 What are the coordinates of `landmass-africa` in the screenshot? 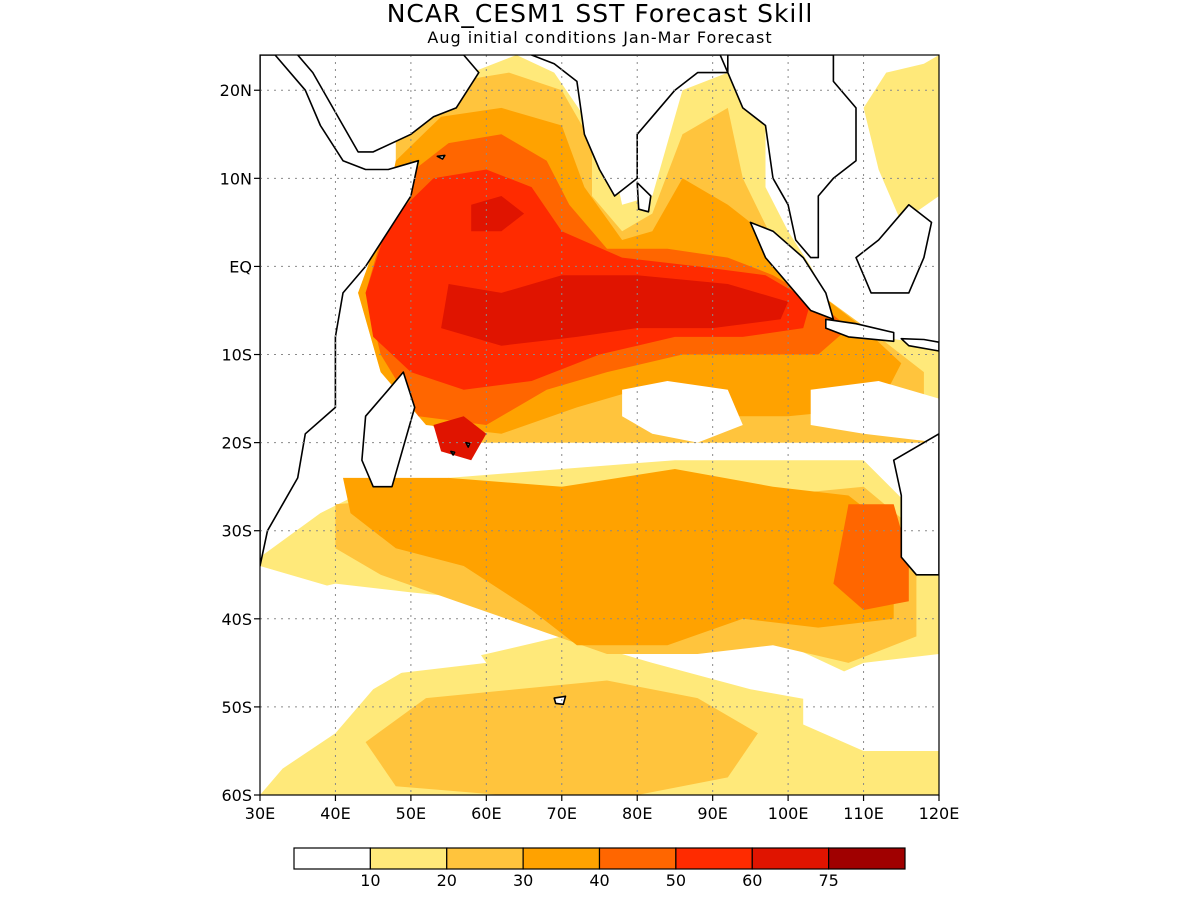 It's located at (340, 311).